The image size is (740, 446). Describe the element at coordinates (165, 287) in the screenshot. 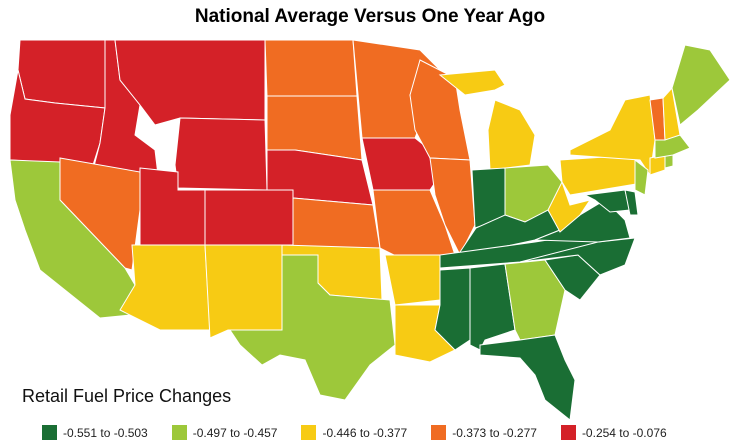

I see `state-AZ` at that location.